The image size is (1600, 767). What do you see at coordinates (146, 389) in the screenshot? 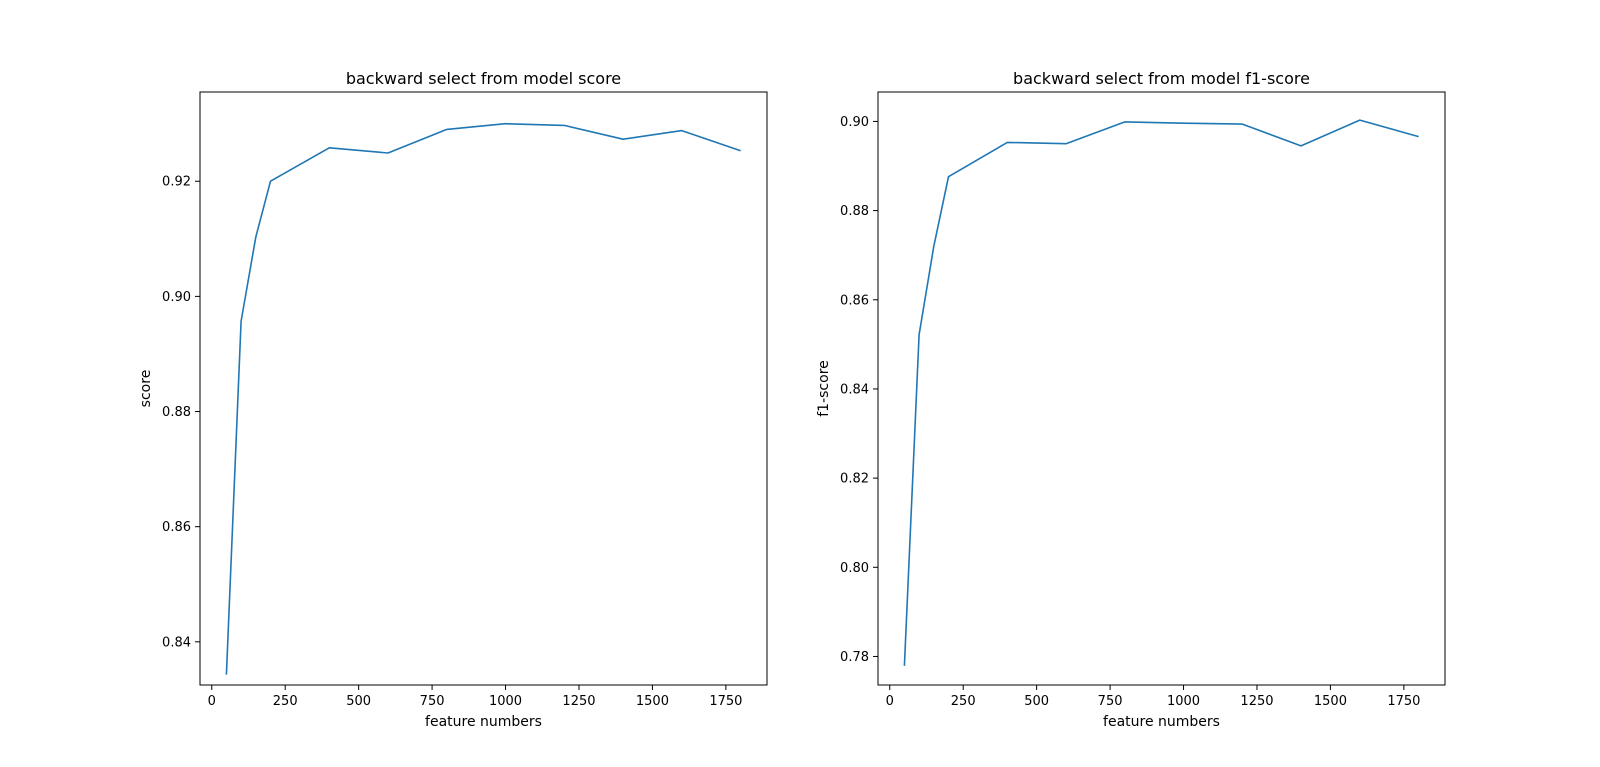
I see `y-axis-label: score` at bounding box center [146, 389].